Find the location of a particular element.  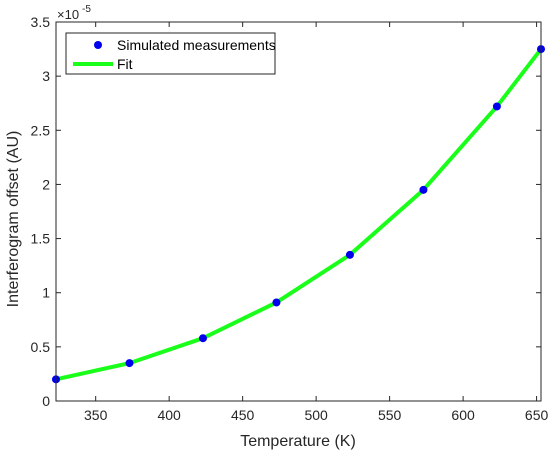

legend-label-measurements: Simulated measurements is located at coordinates (196, 45).